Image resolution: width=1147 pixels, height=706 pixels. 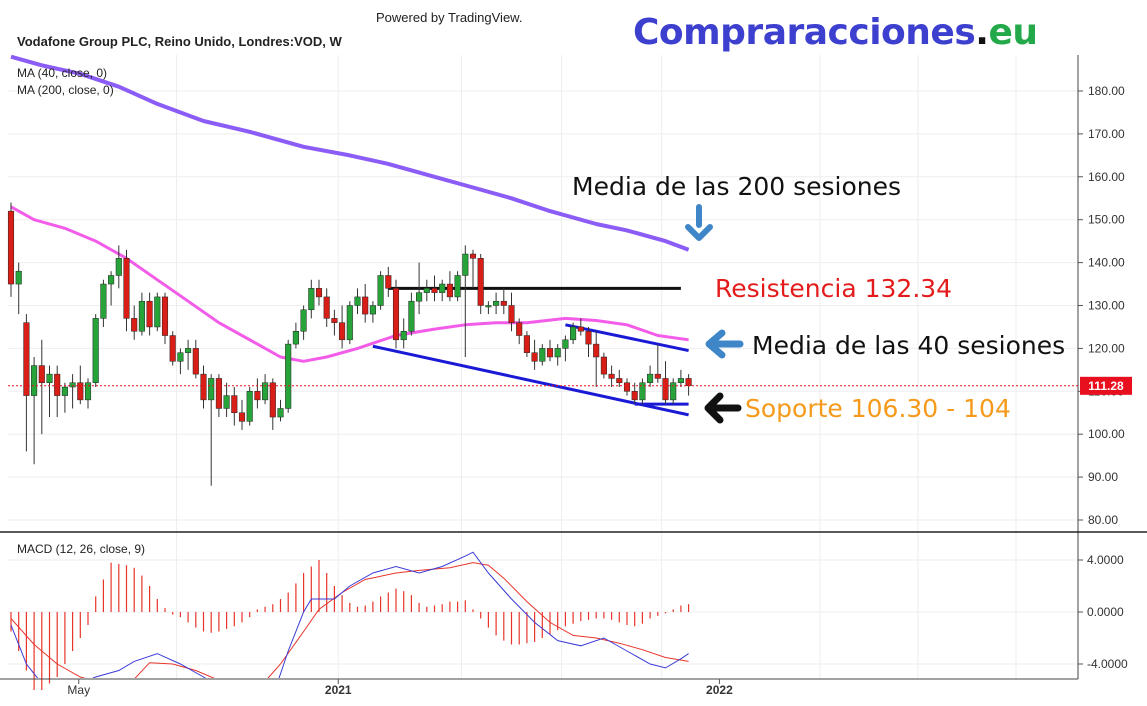 I want to click on tick-label-price: 160.00, so click(x=1106, y=177).